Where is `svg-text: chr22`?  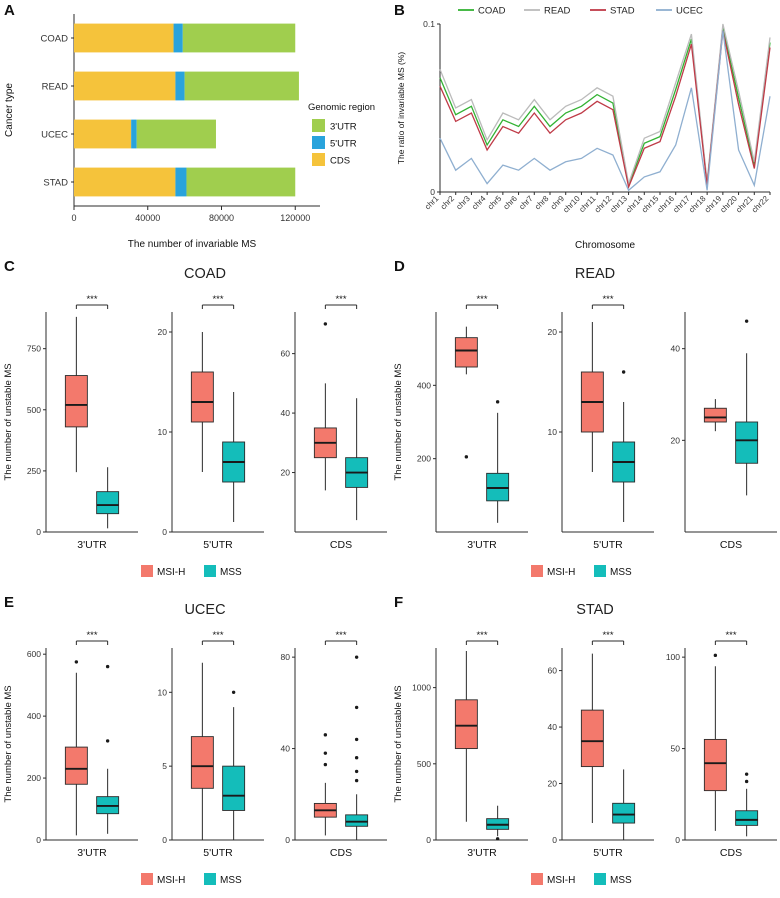
svg-text: chr22 is located at coordinates (760, 204).